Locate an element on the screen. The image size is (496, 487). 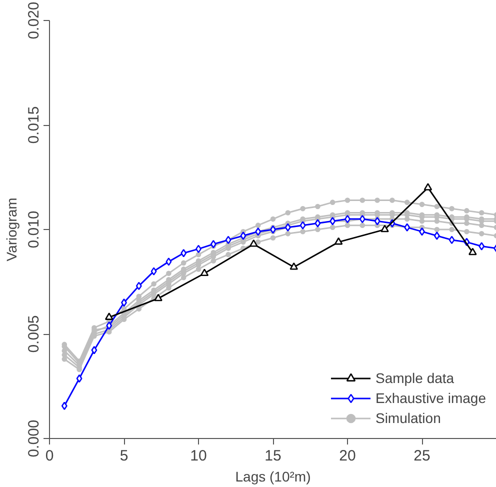
y-axis-title: Variogram is located at coordinates (12, 230).